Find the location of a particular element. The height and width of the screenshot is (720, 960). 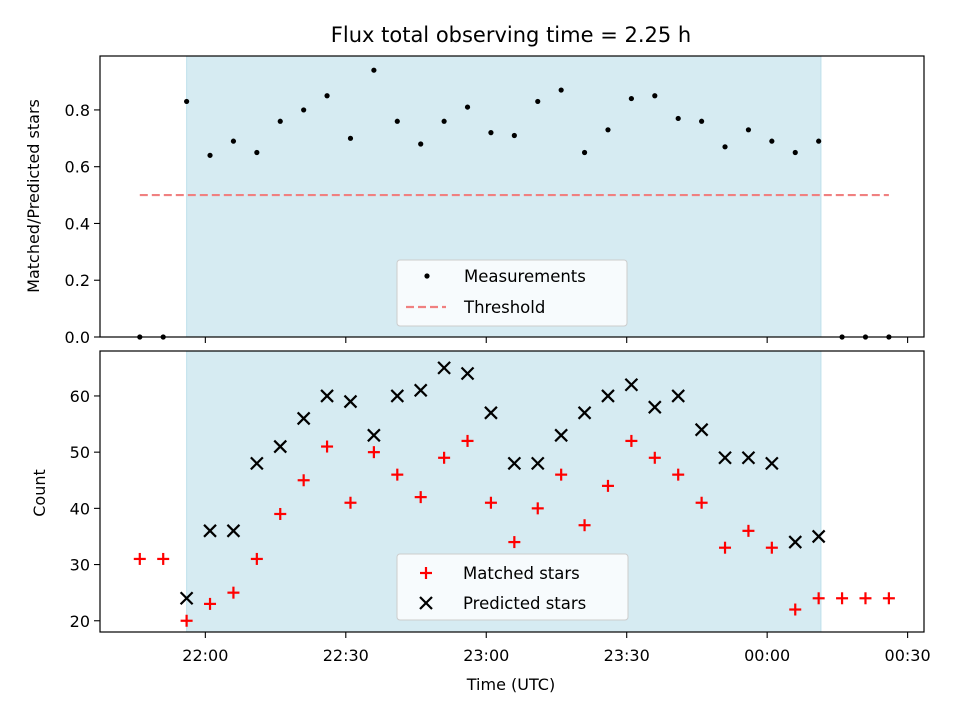

chart-title: Flux total observing time = 2.25 h is located at coordinates (511, 35).